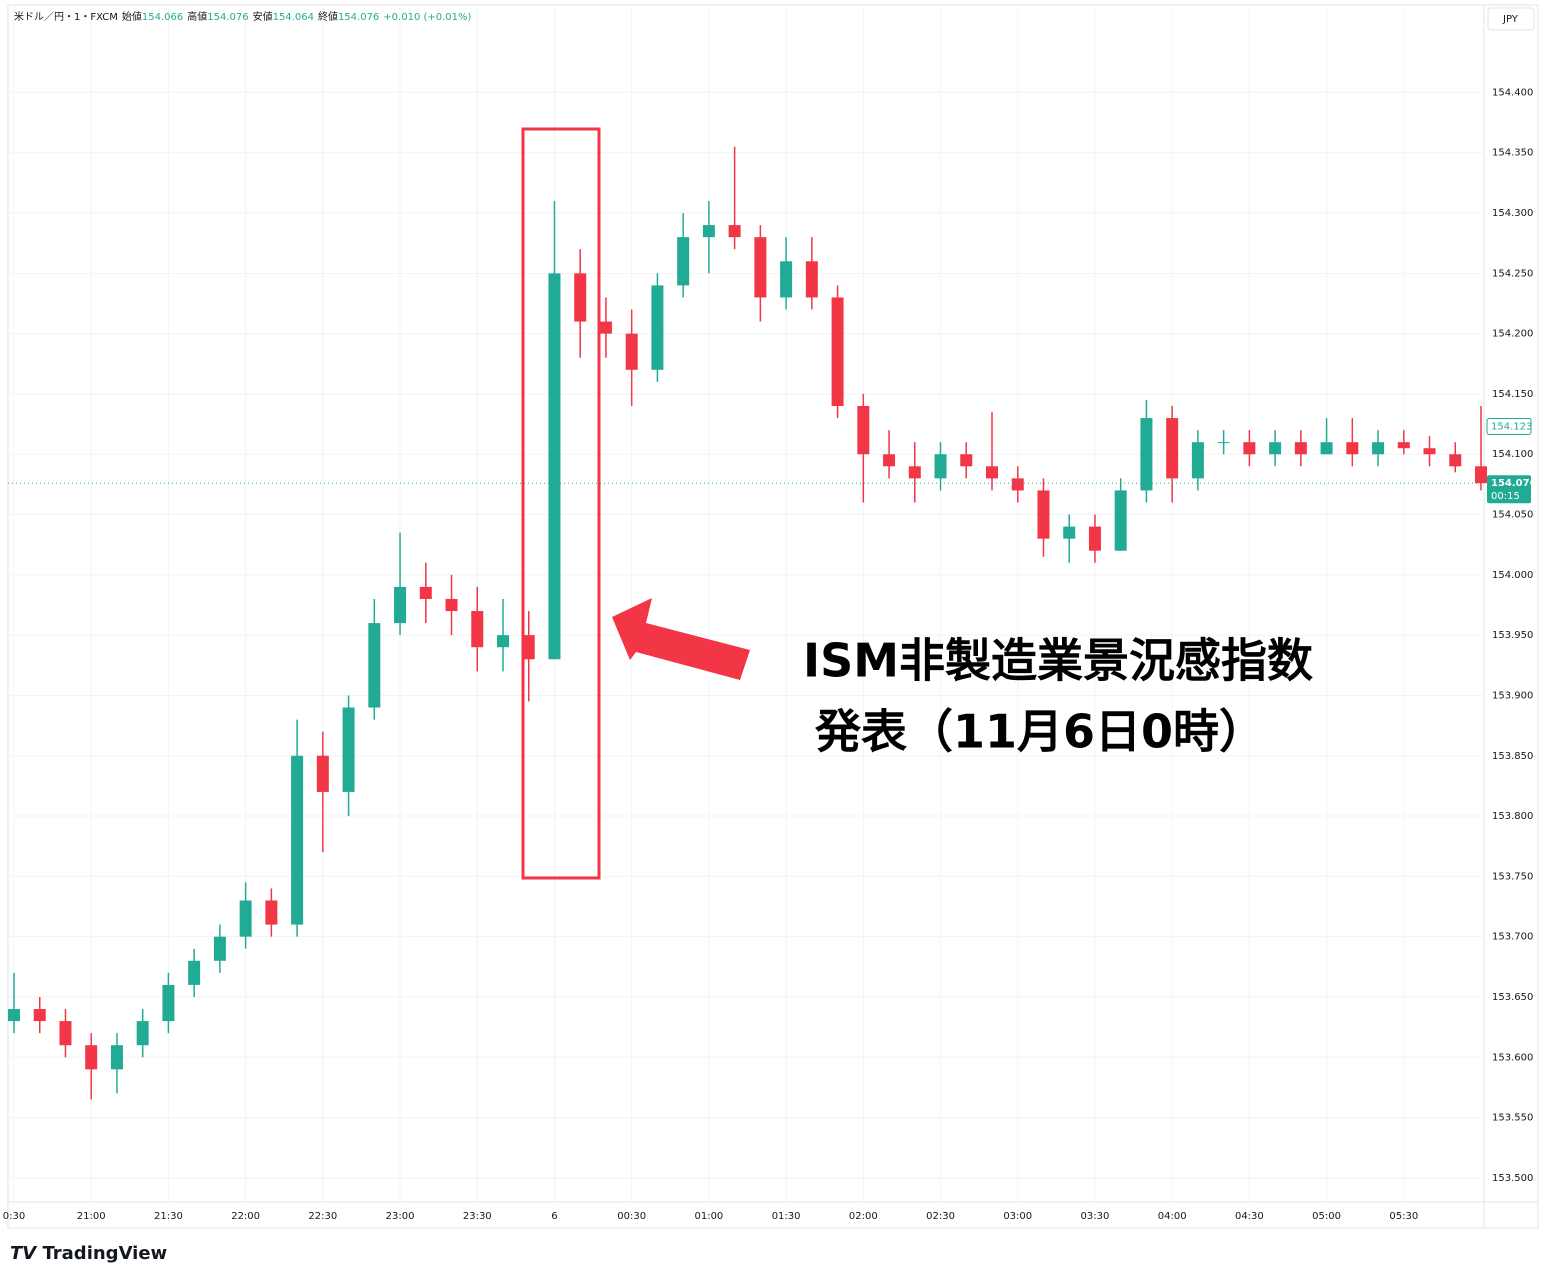 Image resolution: width=1546 pixels, height=1284 pixels. I want to click on price-marker-label: 154.123, so click(1511, 427).